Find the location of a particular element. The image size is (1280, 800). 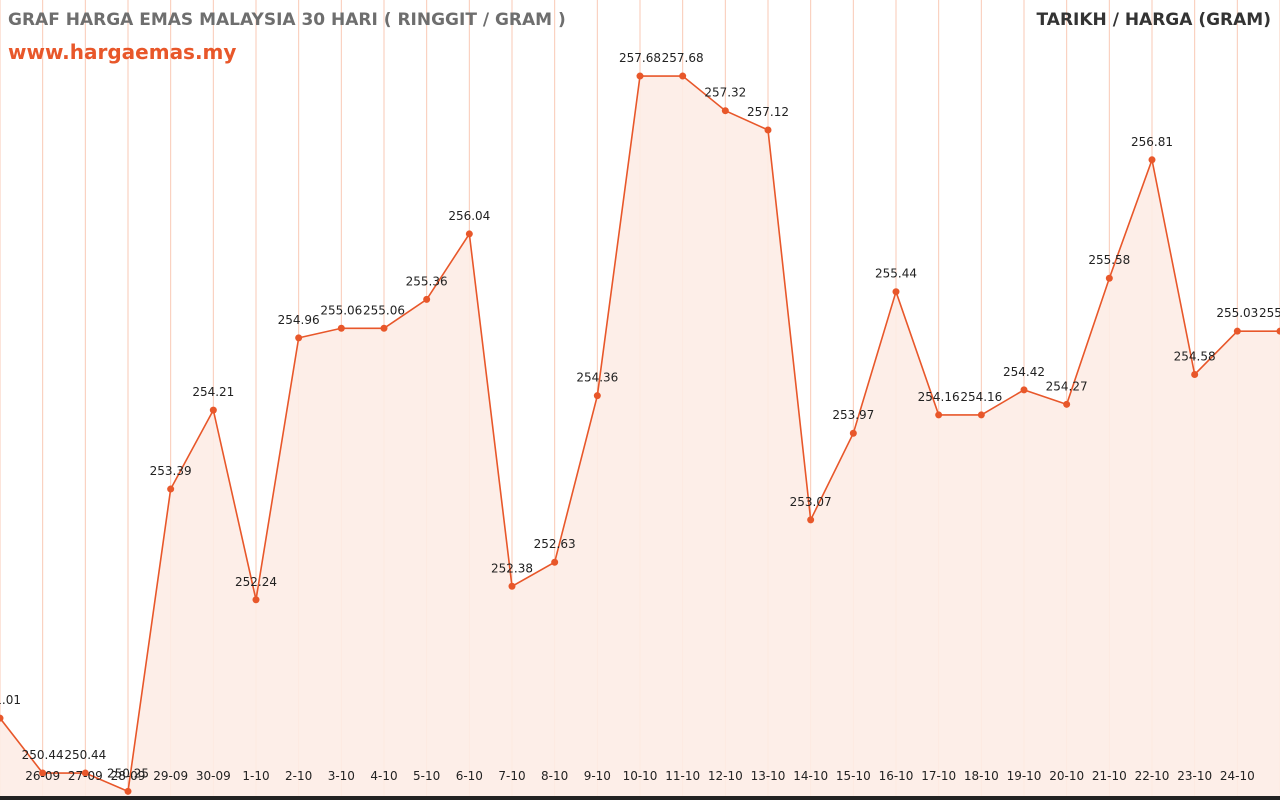

value-label: 253.97 is located at coordinates (853, 415).